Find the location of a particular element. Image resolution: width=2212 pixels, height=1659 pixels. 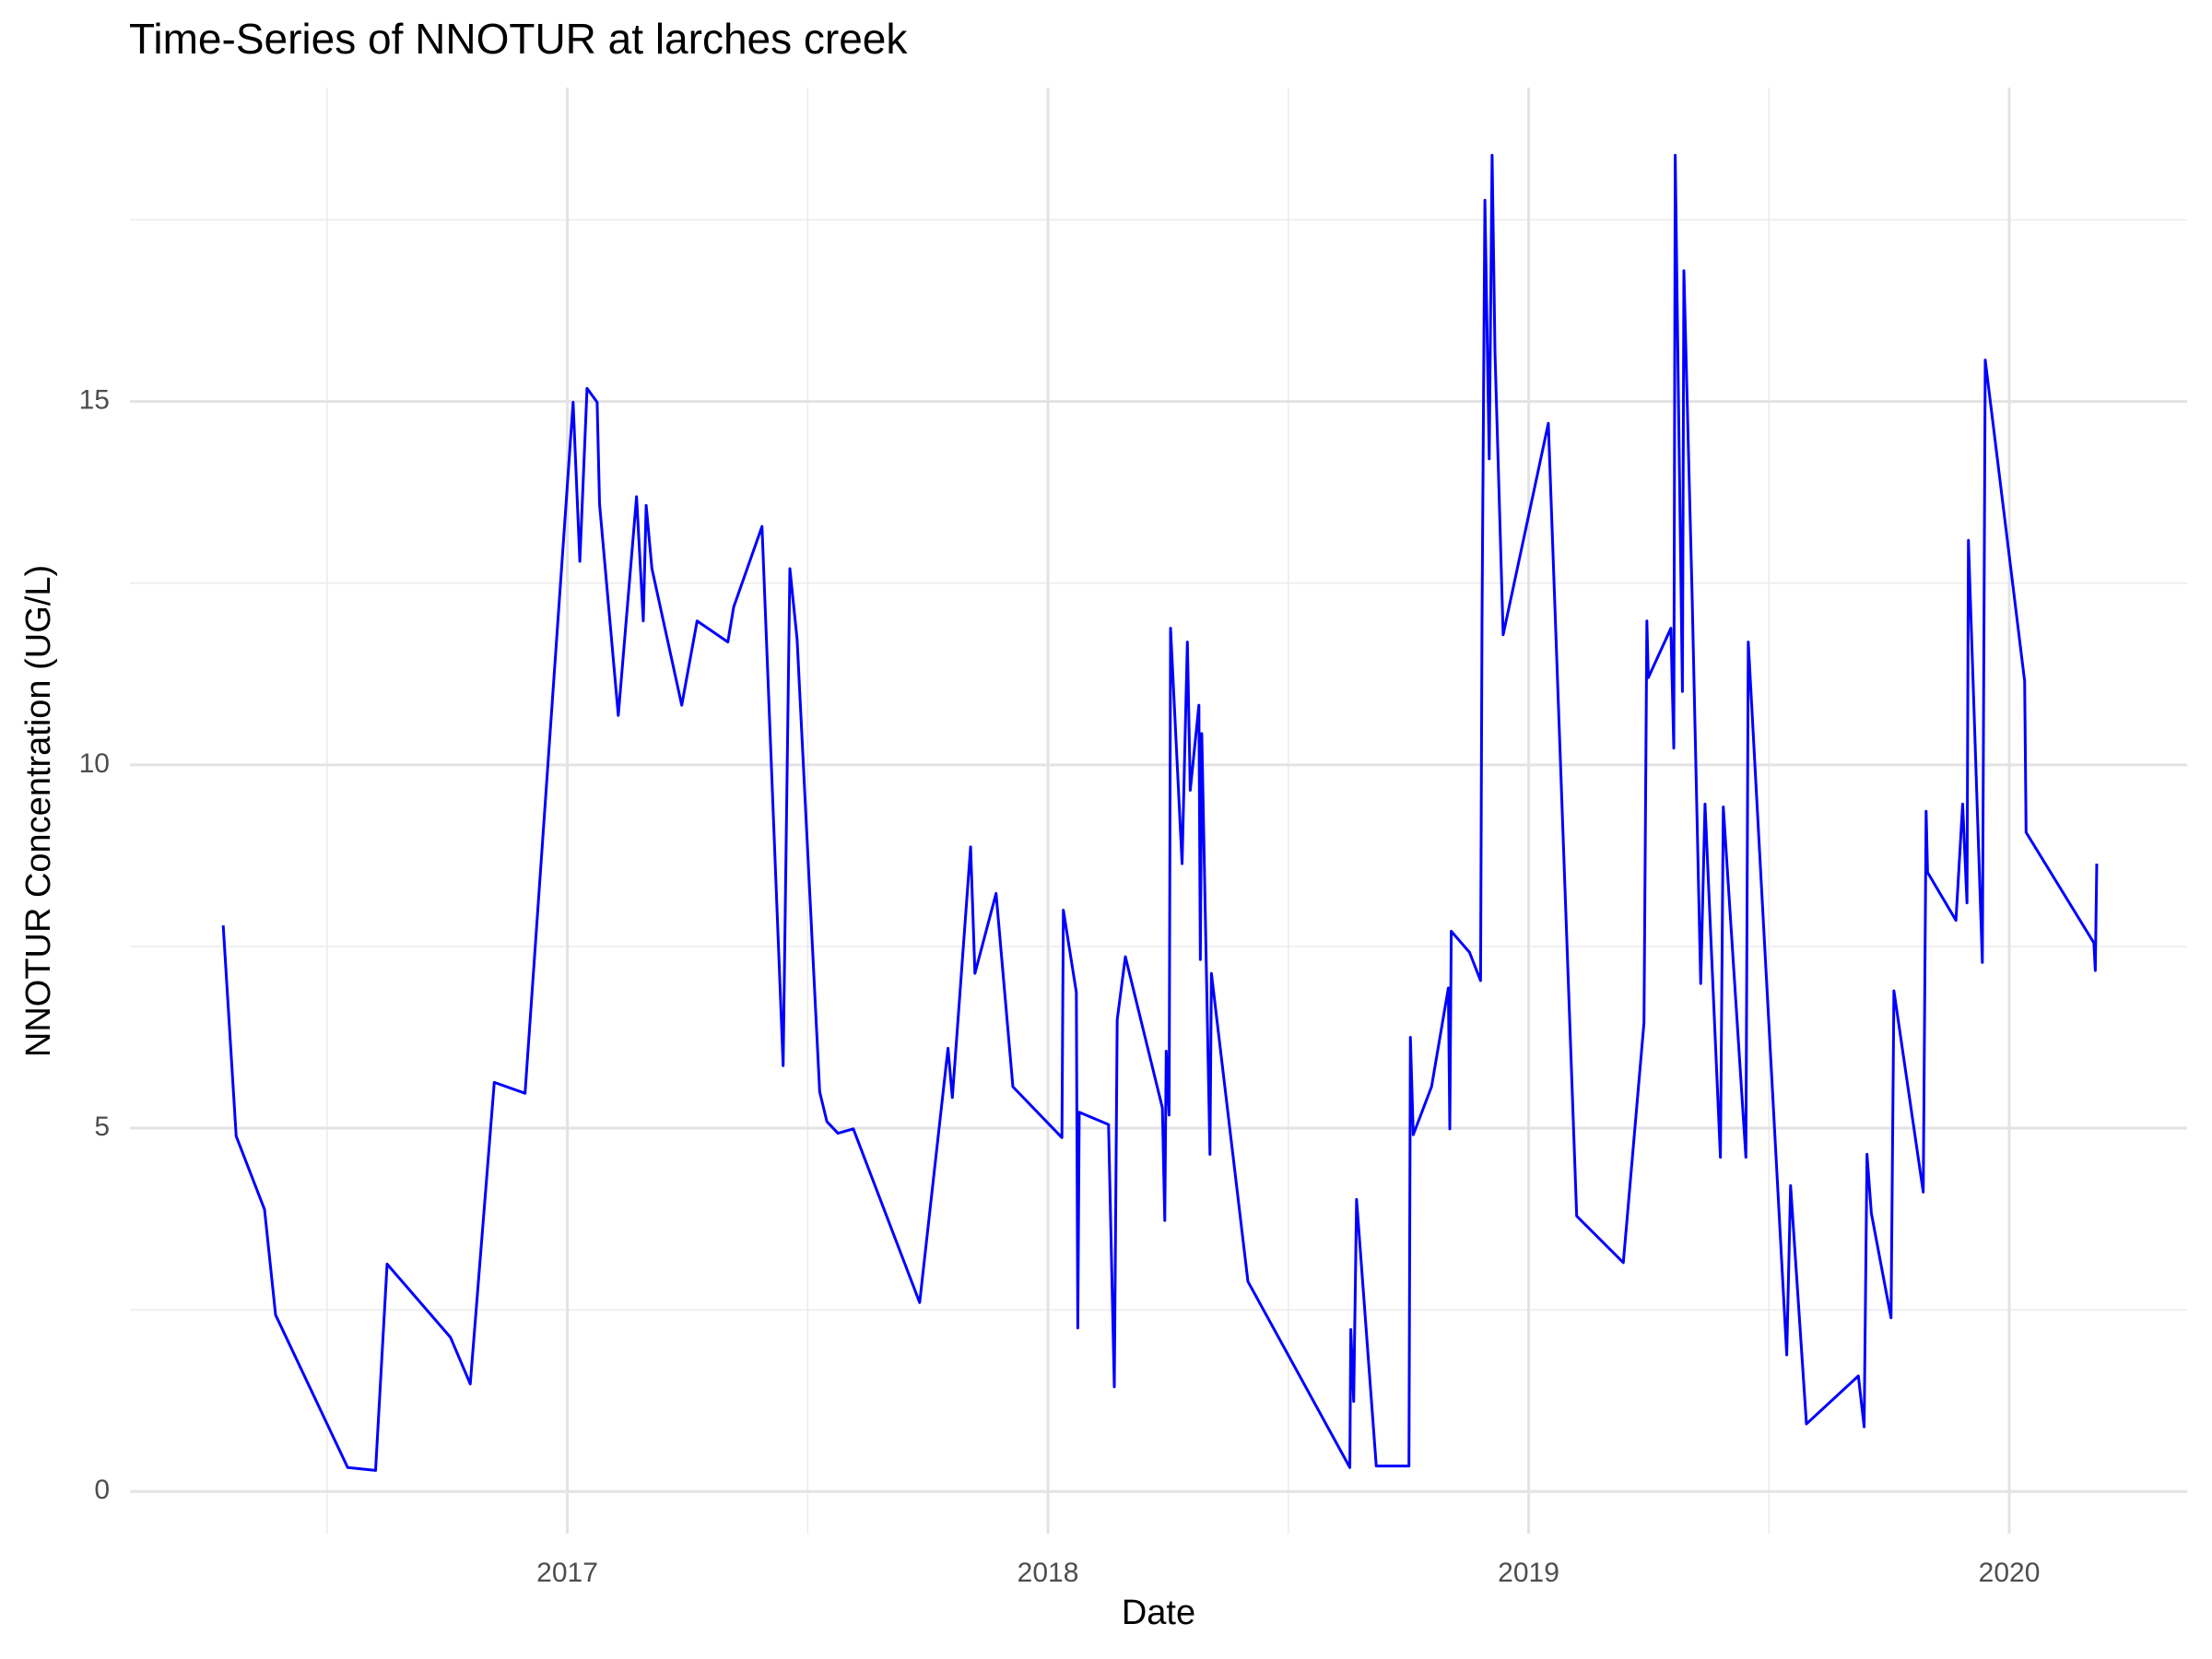

y-tick-label: 15 is located at coordinates (94, 400).